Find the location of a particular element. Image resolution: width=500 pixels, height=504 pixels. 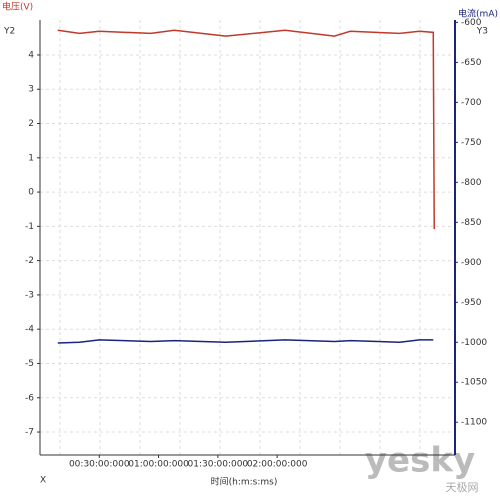

x-tick-label: 02:00:00:000 is located at coordinates (277, 465).